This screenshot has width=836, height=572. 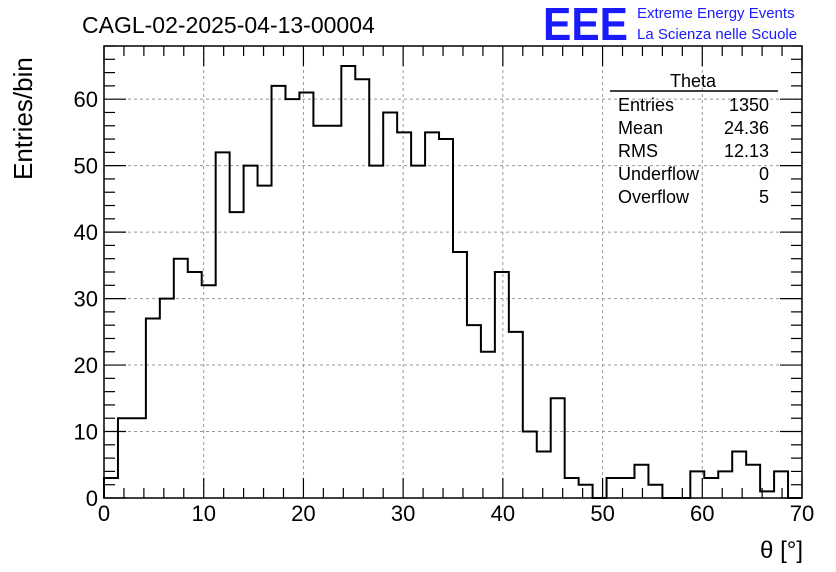 I want to click on x-tick-label: 40, so click(x=503, y=513).